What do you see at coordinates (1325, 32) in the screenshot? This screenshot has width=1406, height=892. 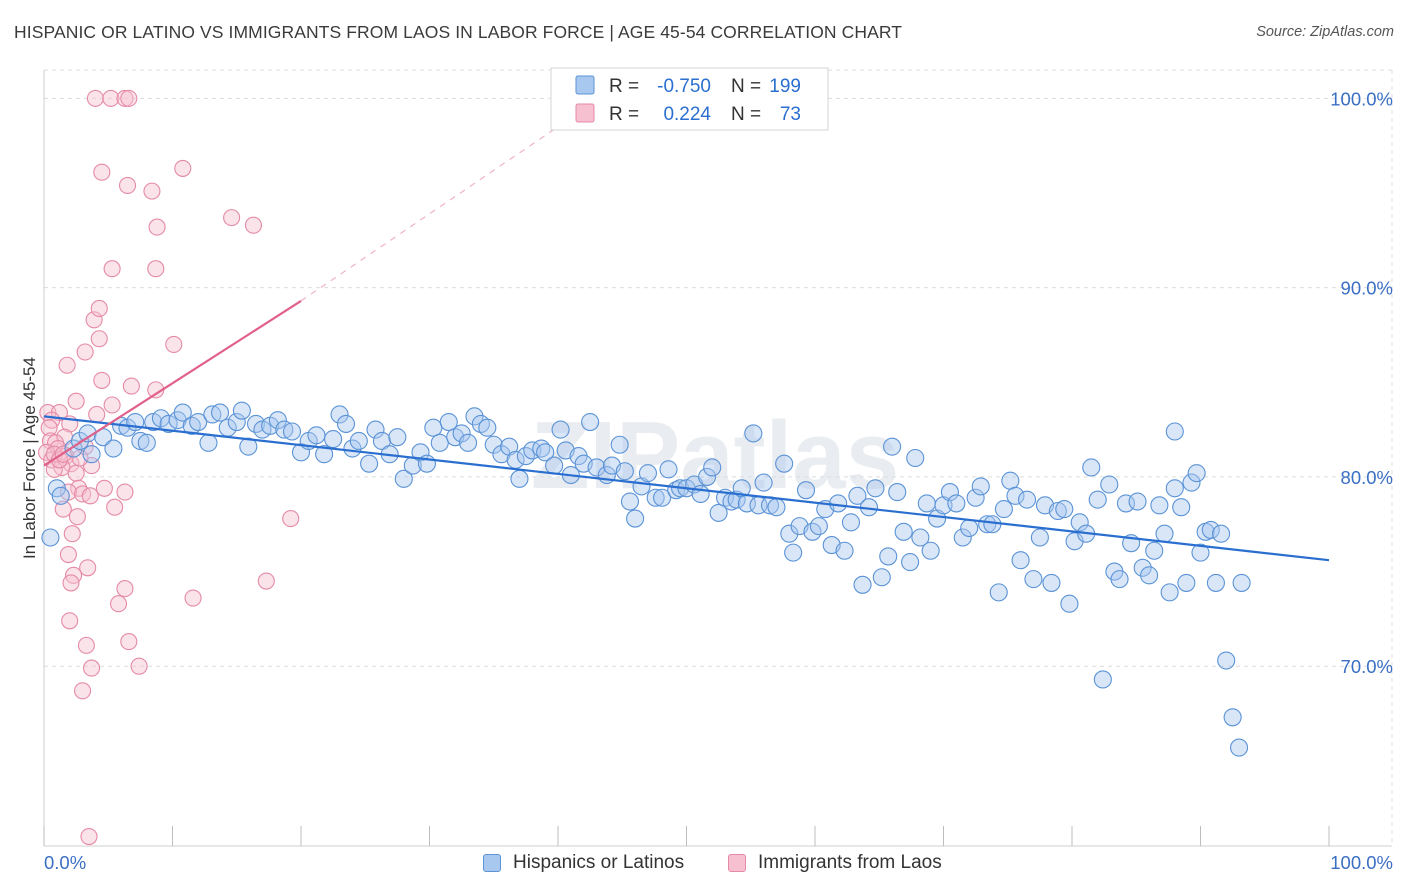 I see `source-label: Source: ZipAtlas.com` at bounding box center [1325, 32].